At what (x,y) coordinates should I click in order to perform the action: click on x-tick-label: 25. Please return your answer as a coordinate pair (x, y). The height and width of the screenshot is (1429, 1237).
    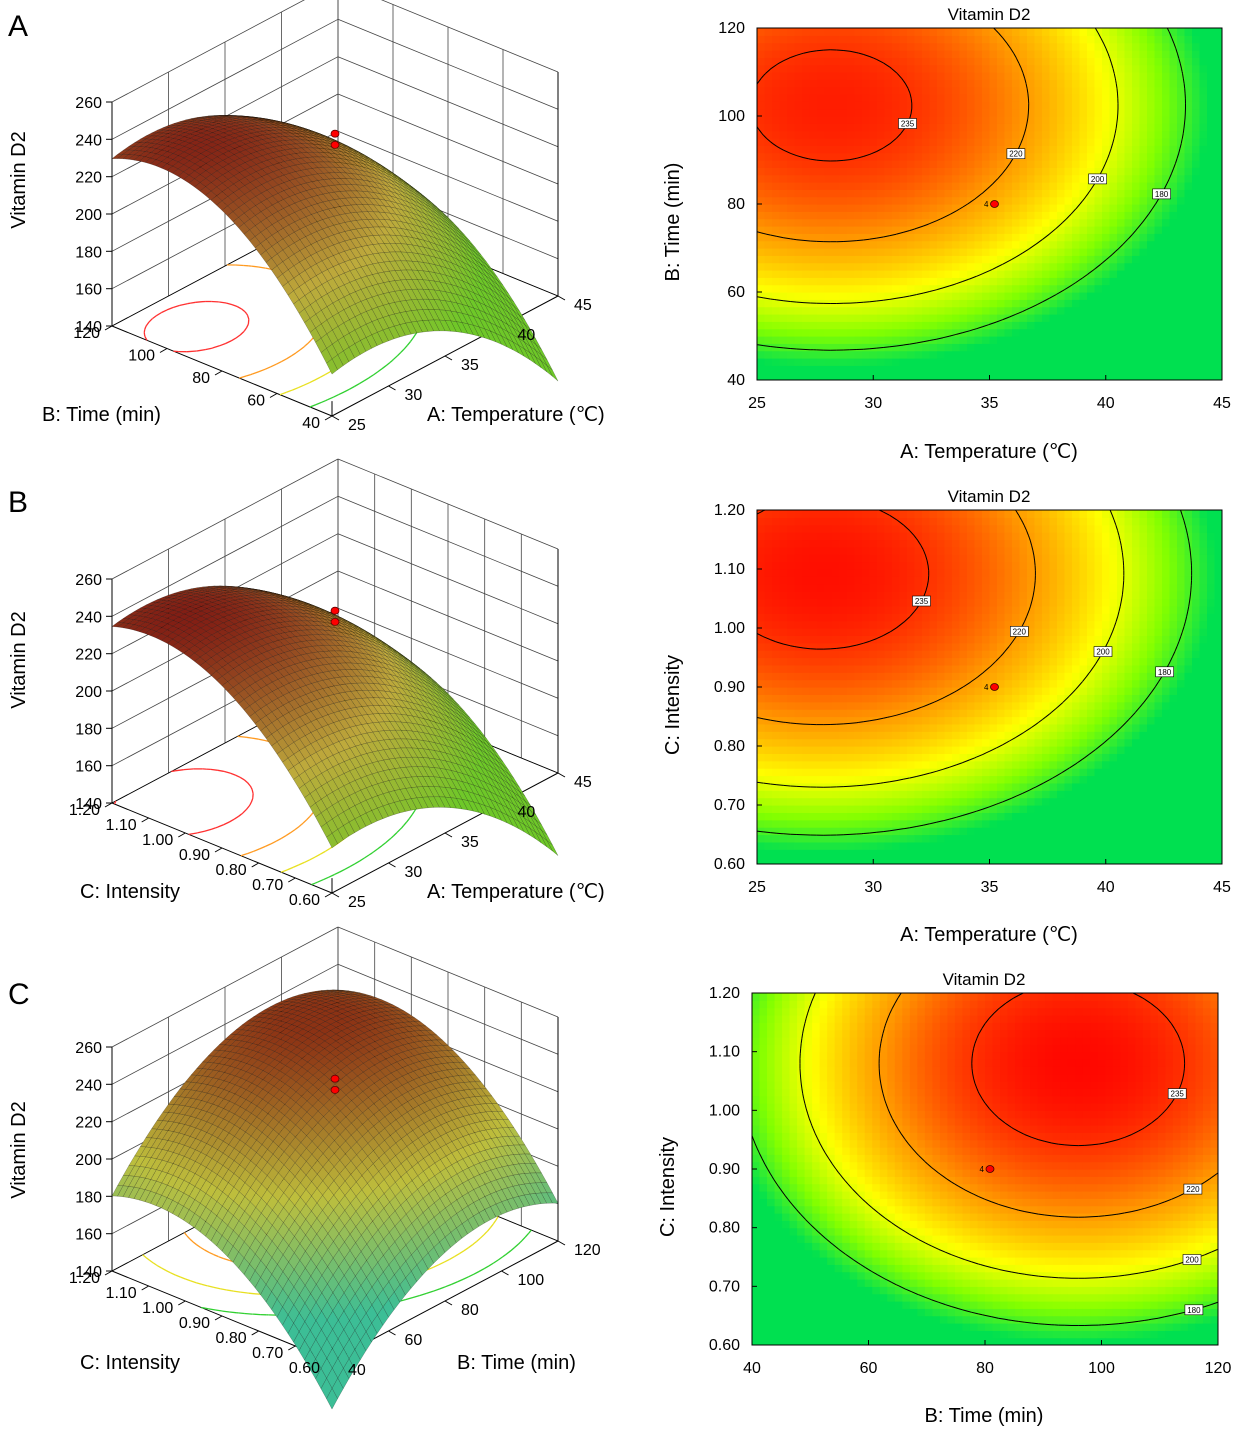
    Looking at the image, I should click on (357, 425).